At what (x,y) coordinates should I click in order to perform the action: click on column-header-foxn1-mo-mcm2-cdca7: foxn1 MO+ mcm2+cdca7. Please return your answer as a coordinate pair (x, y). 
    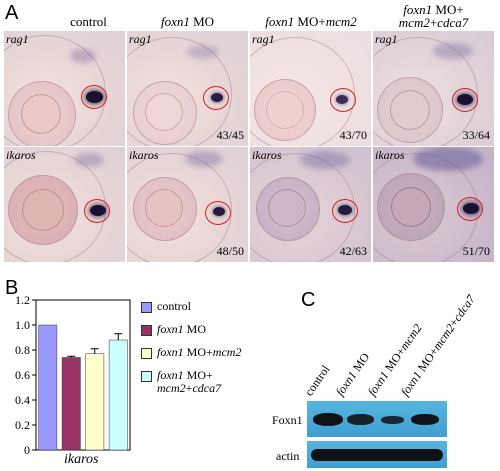
    Looking at the image, I should click on (433, 16).